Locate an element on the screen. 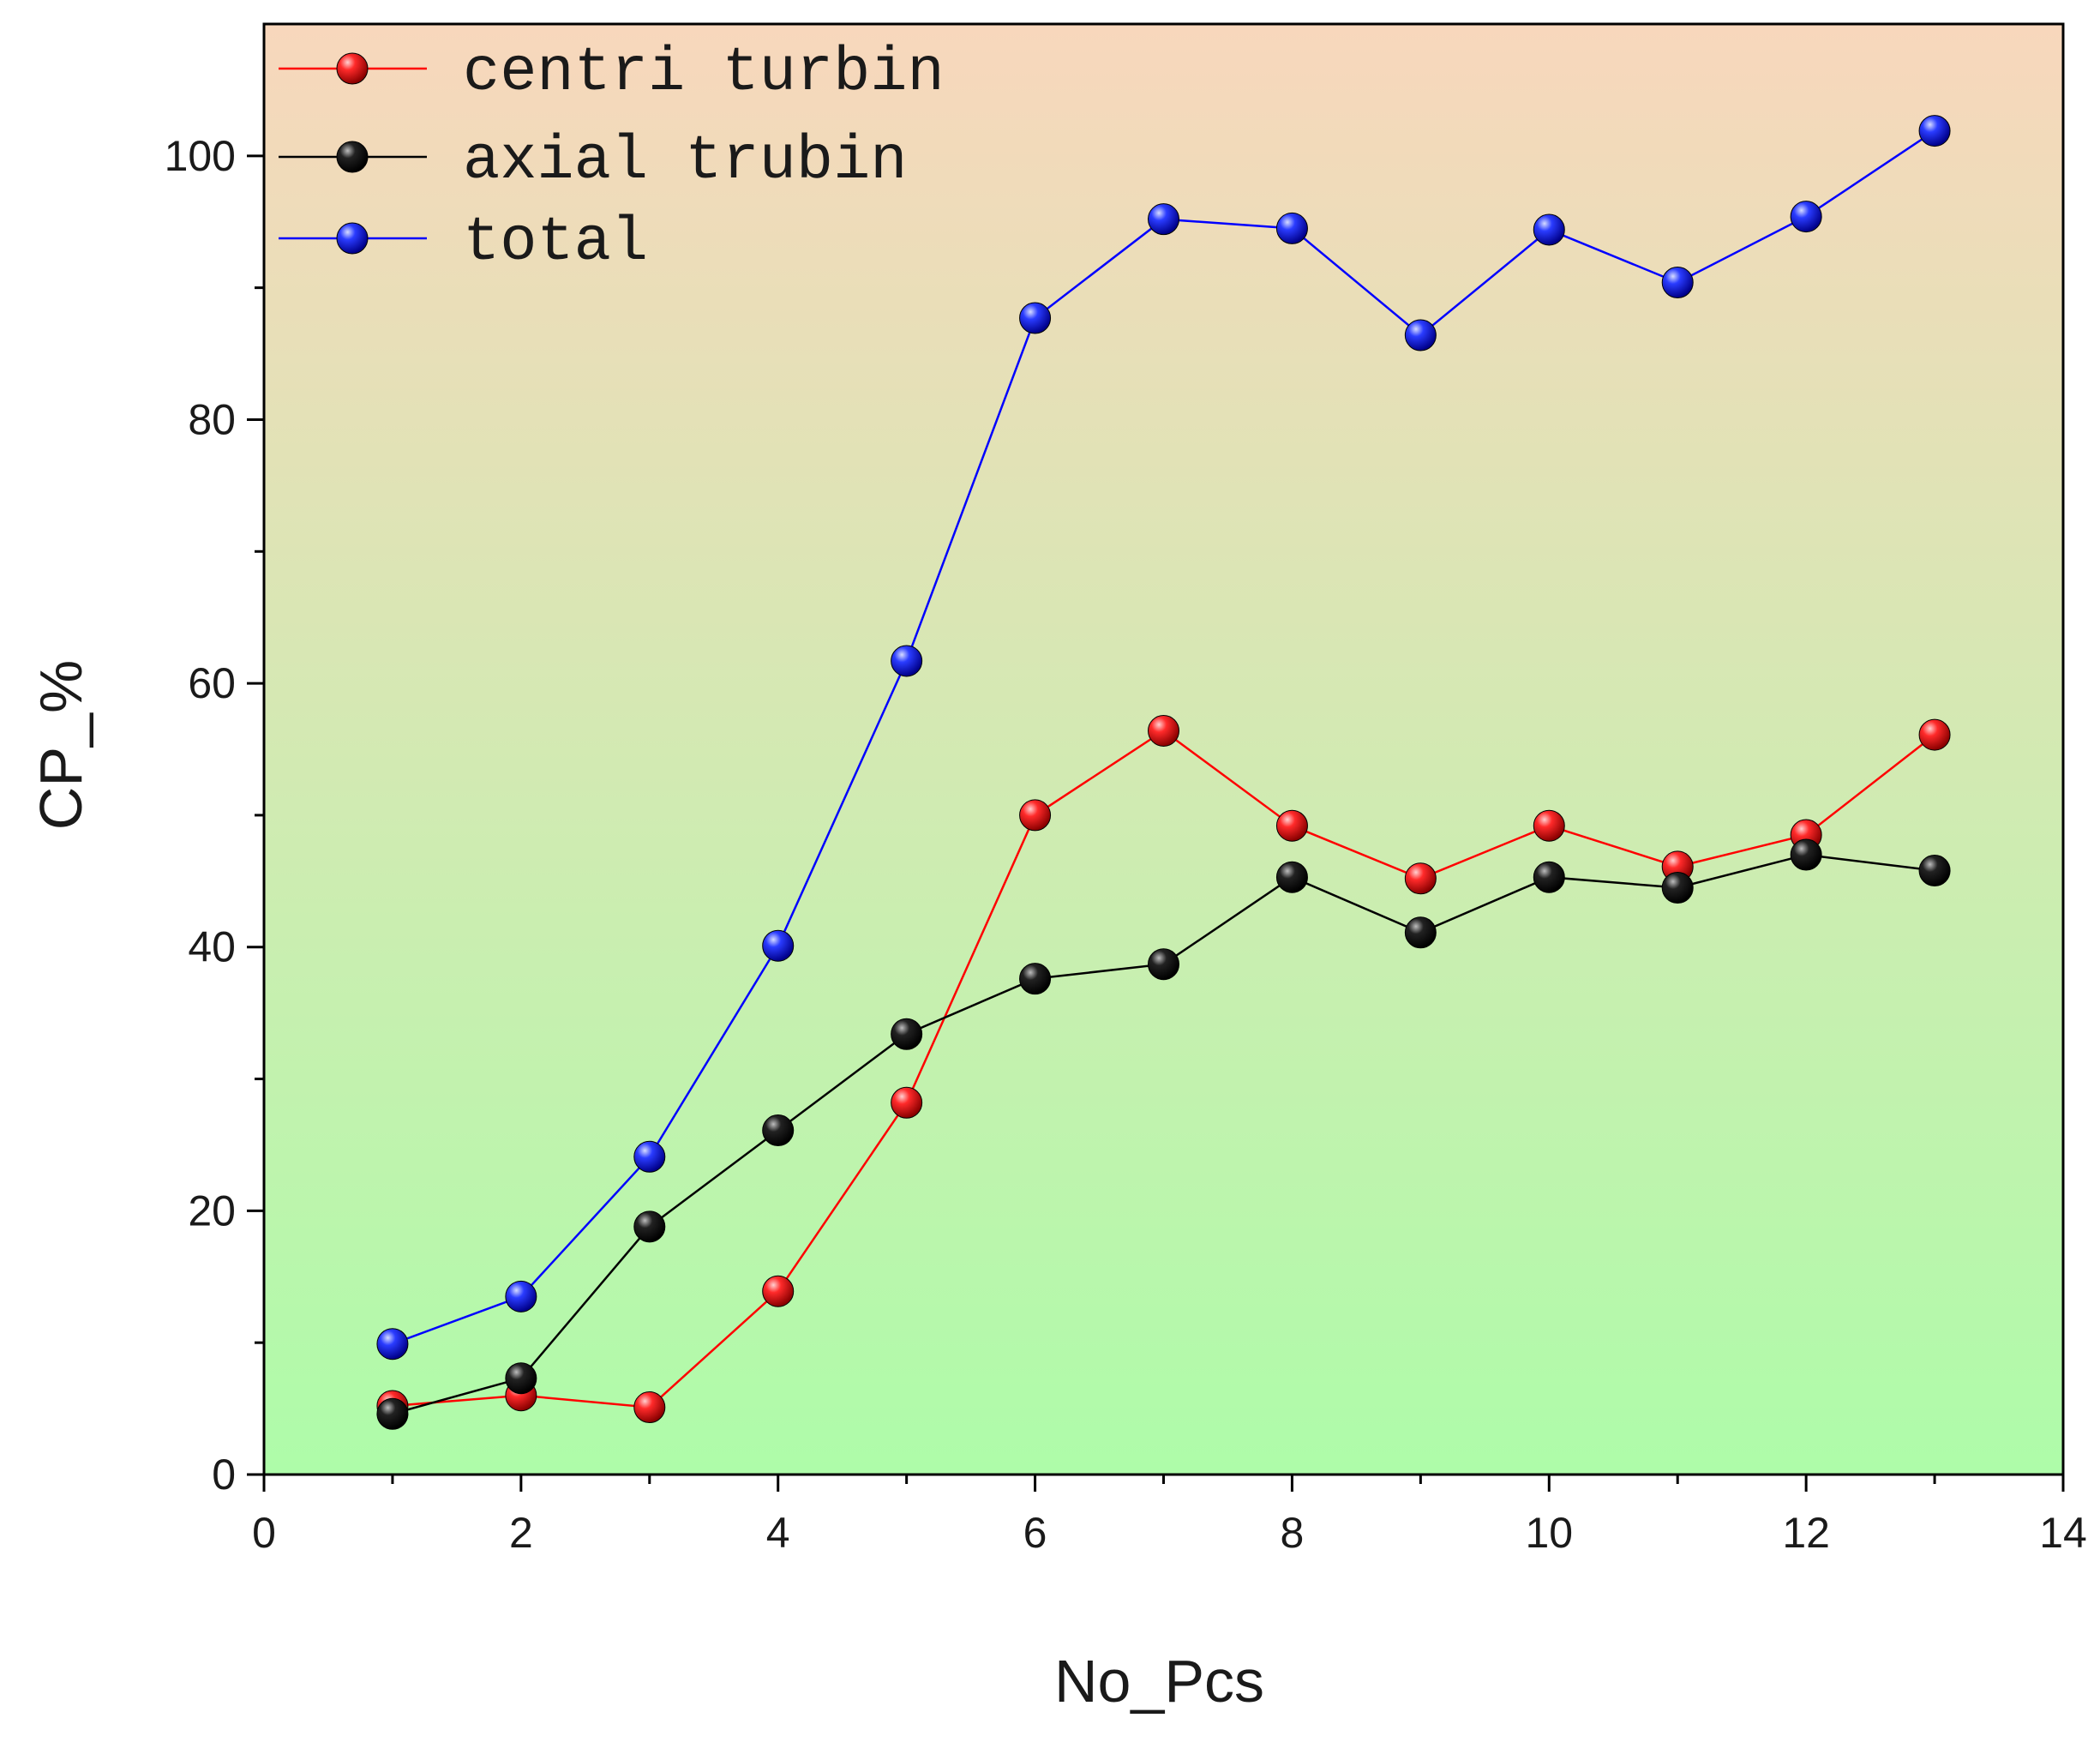 This screenshot has height=1754, width=2100. y-tick-label: 0 is located at coordinates (224, 1475).